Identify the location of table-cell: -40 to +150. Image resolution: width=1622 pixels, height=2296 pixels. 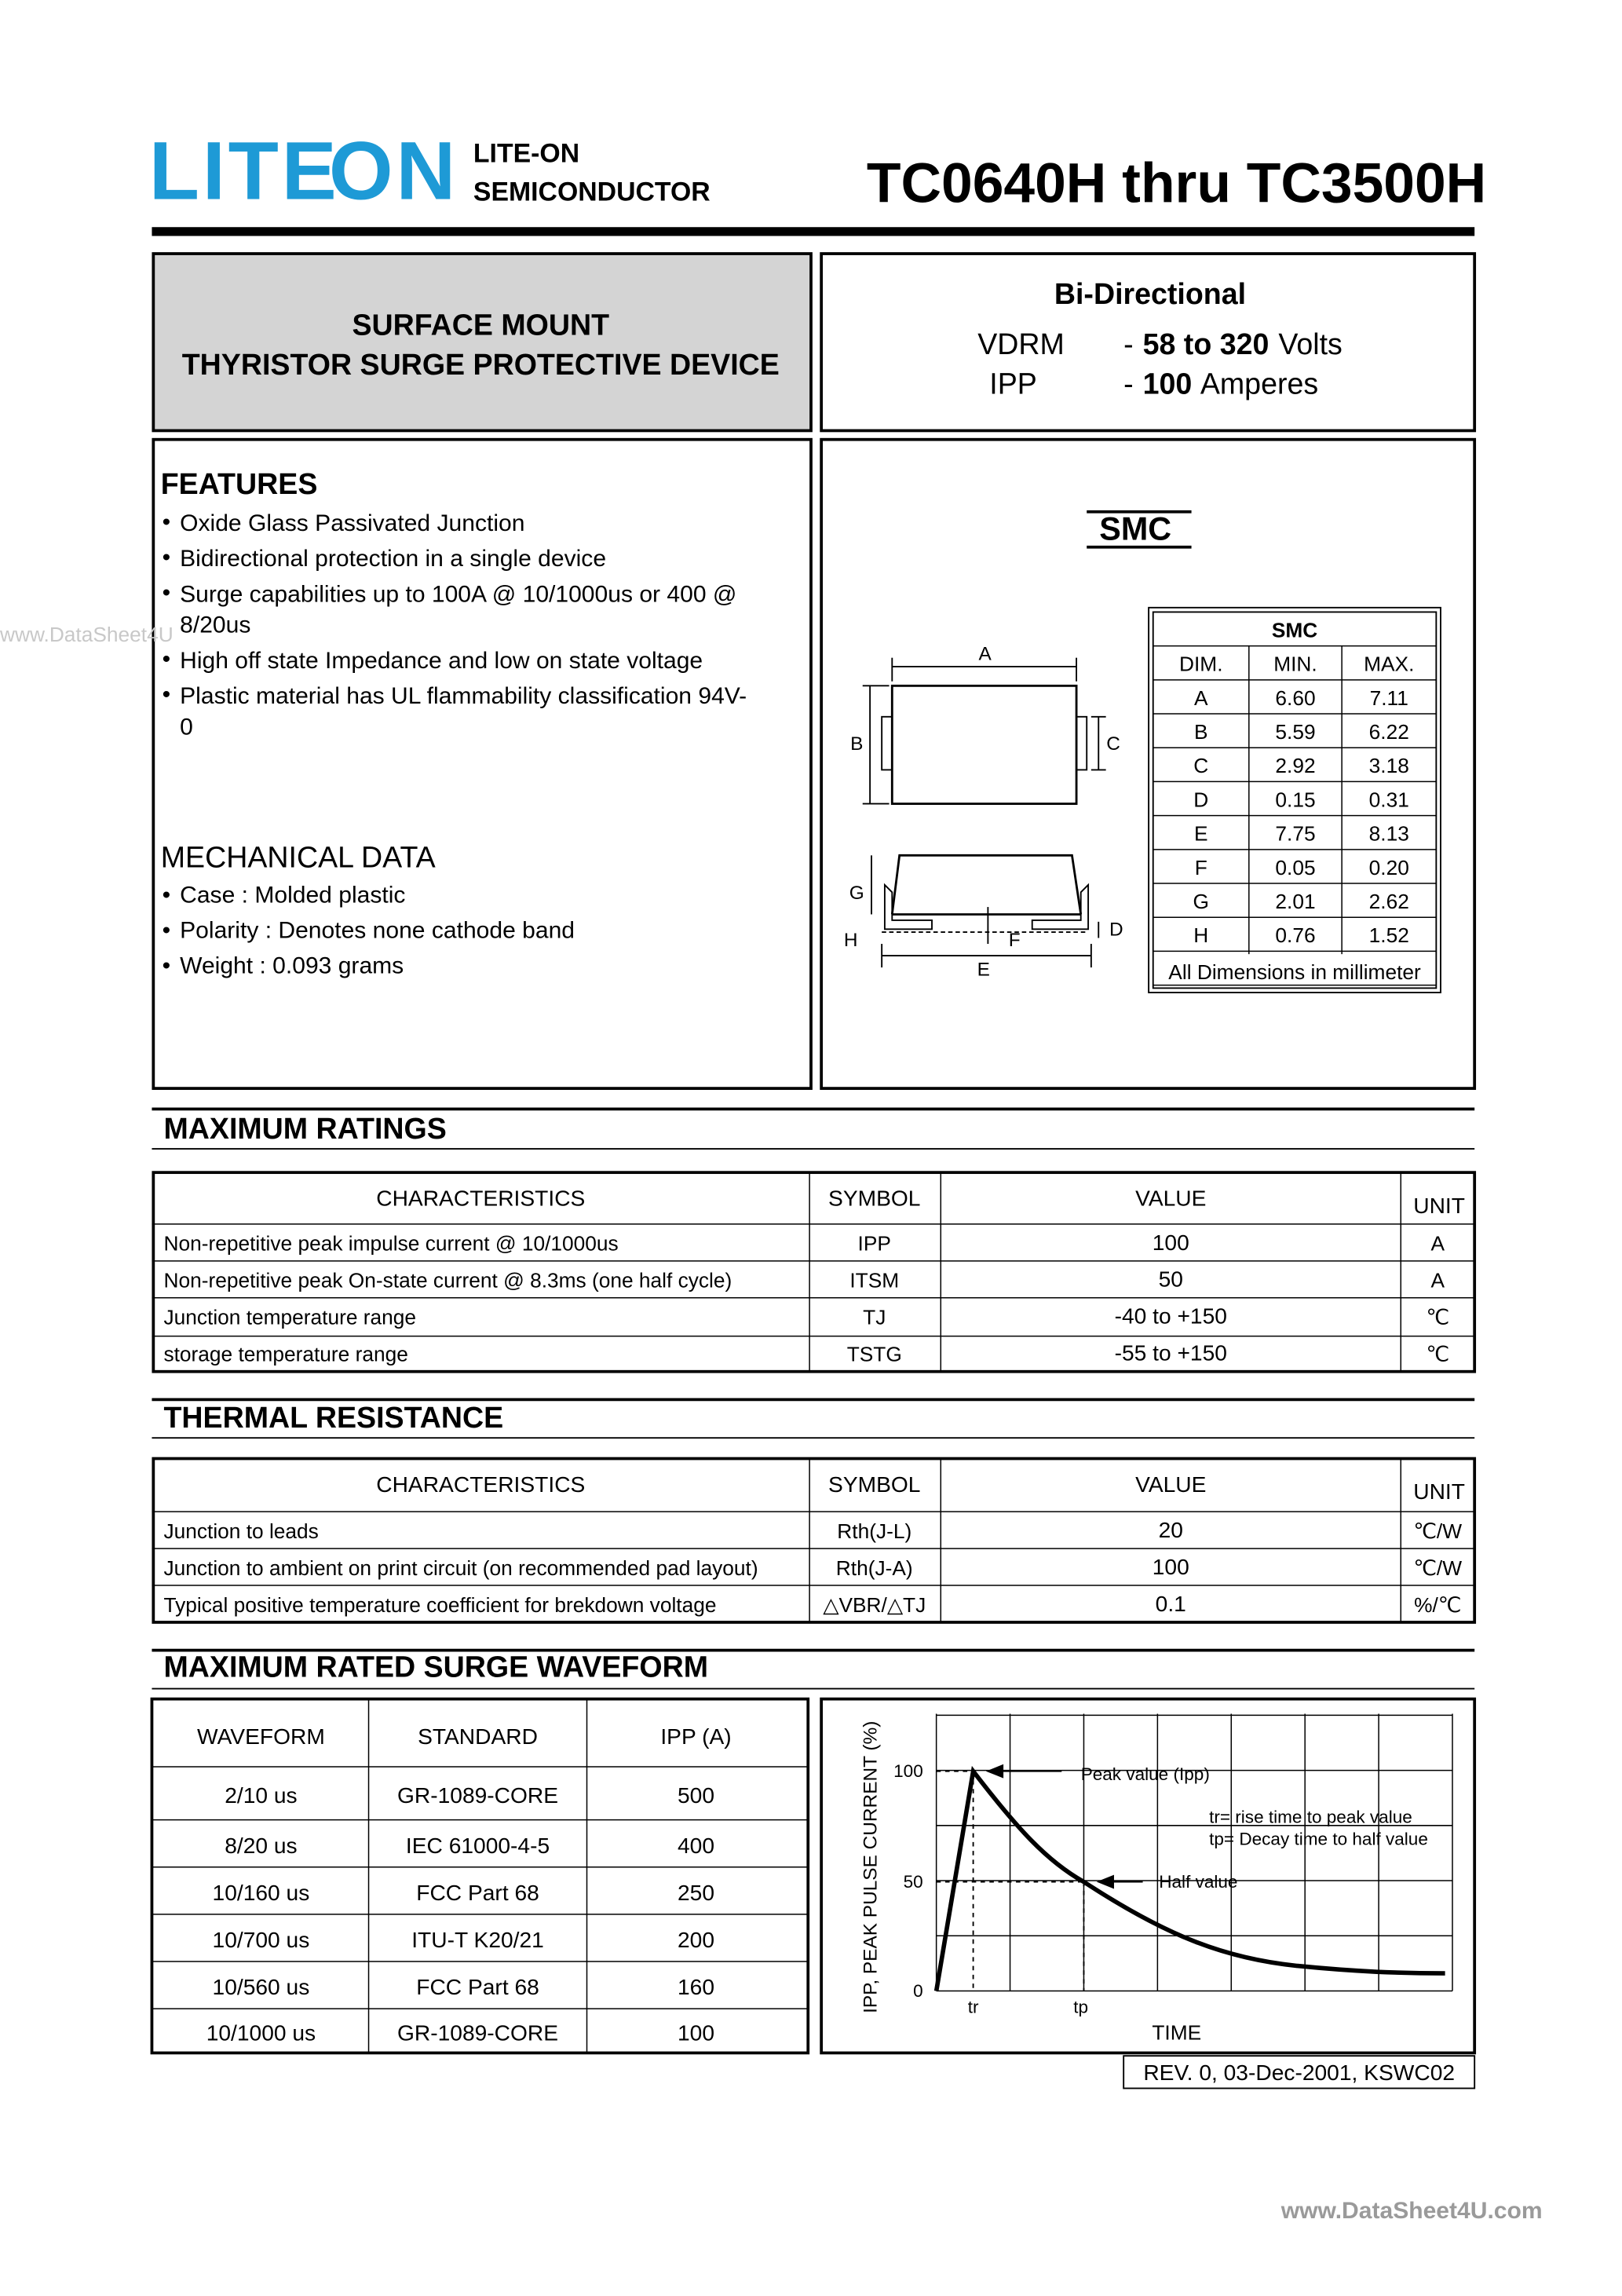
(1170, 1317).